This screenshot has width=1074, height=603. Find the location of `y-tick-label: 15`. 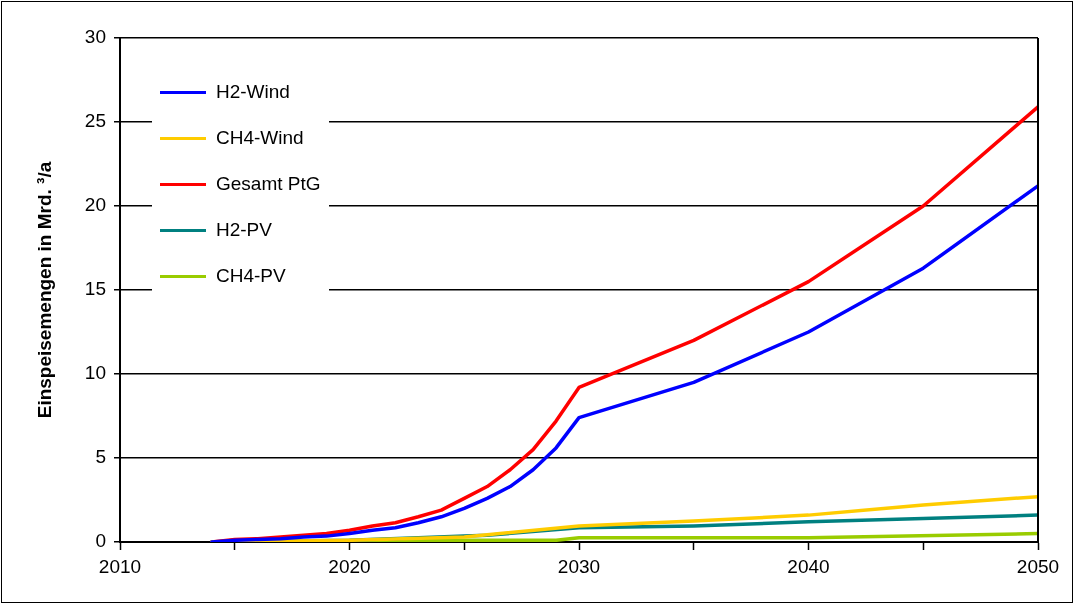

y-tick-label: 15 is located at coordinates (95, 289).